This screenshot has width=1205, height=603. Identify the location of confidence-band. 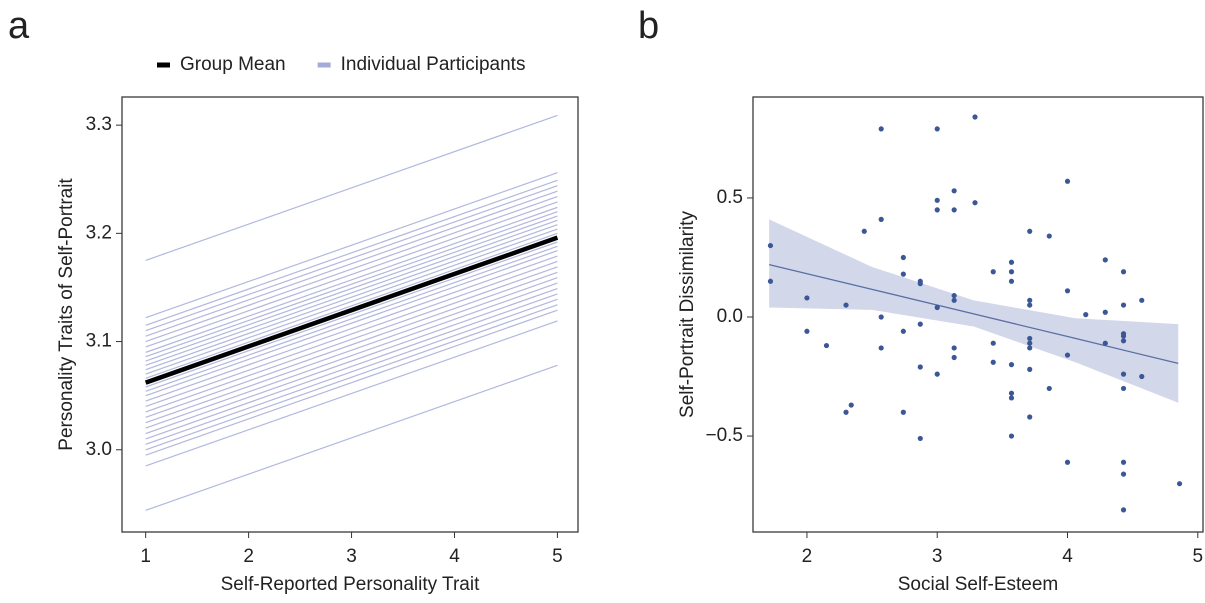
(974, 311).